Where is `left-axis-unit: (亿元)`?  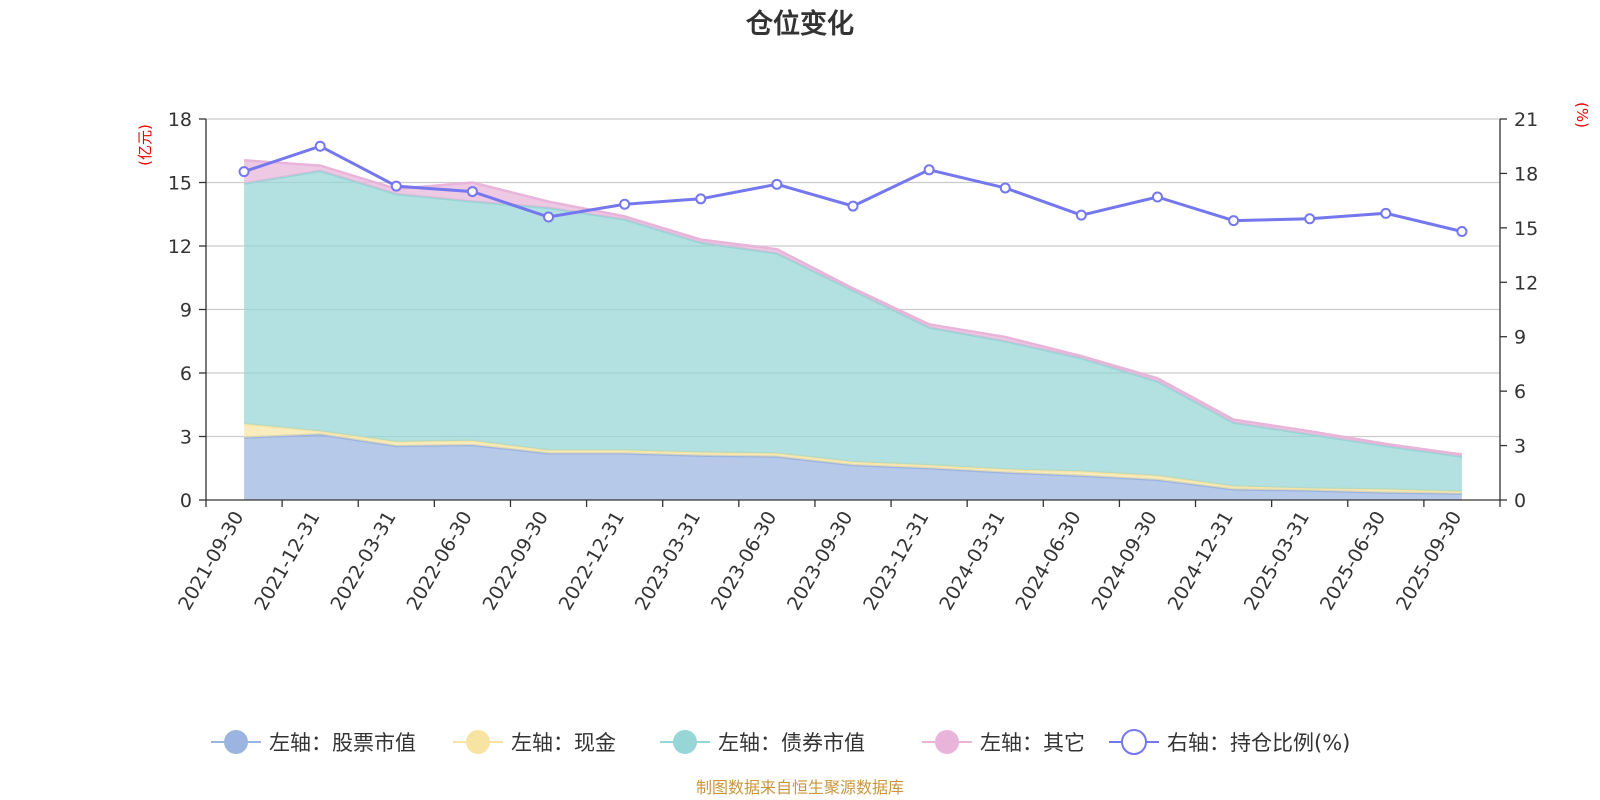 left-axis-unit: (亿元) is located at coordinates (145, 145).